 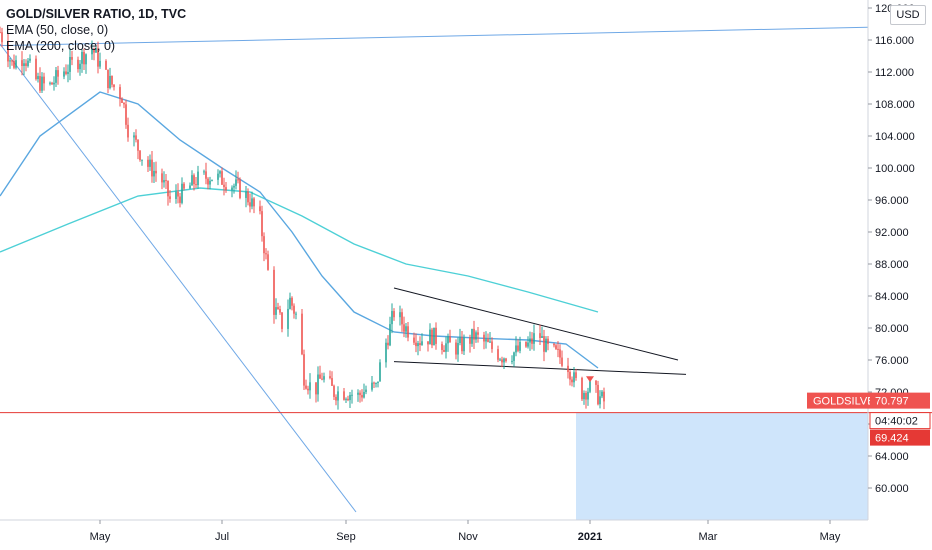 What do you see at coordinates (900, 421) in the screenshot?
I see `countdown-tag` at bounding box center [900, 421].